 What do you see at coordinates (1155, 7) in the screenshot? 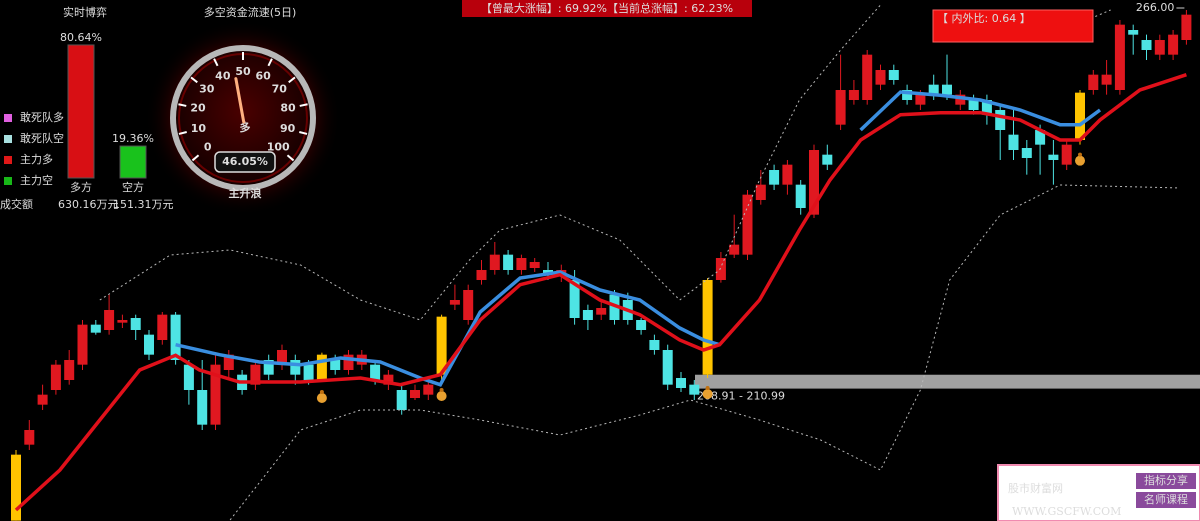
I see `price-label: 266.00` at bounding box center [1155, 7].